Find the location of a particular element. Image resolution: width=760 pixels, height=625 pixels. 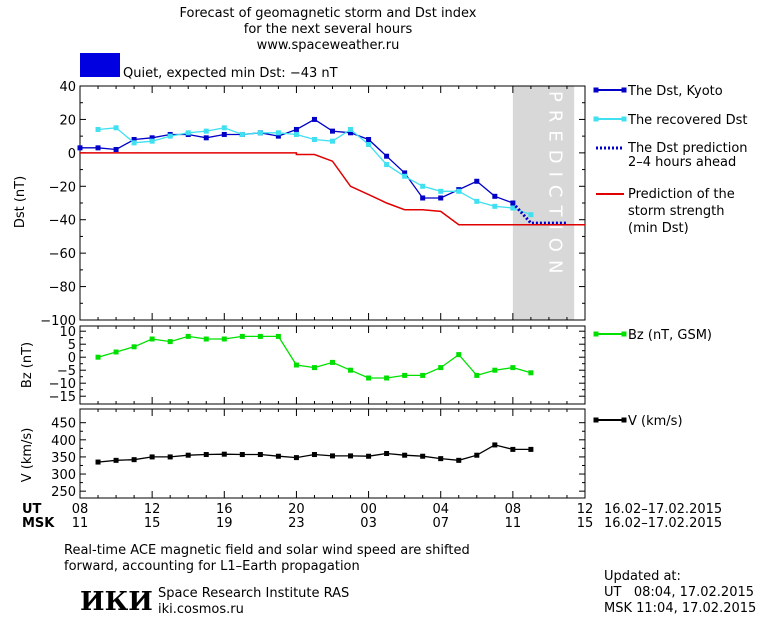

dst-axis-label: Dst (nT) is located at coordinates (20, 202).